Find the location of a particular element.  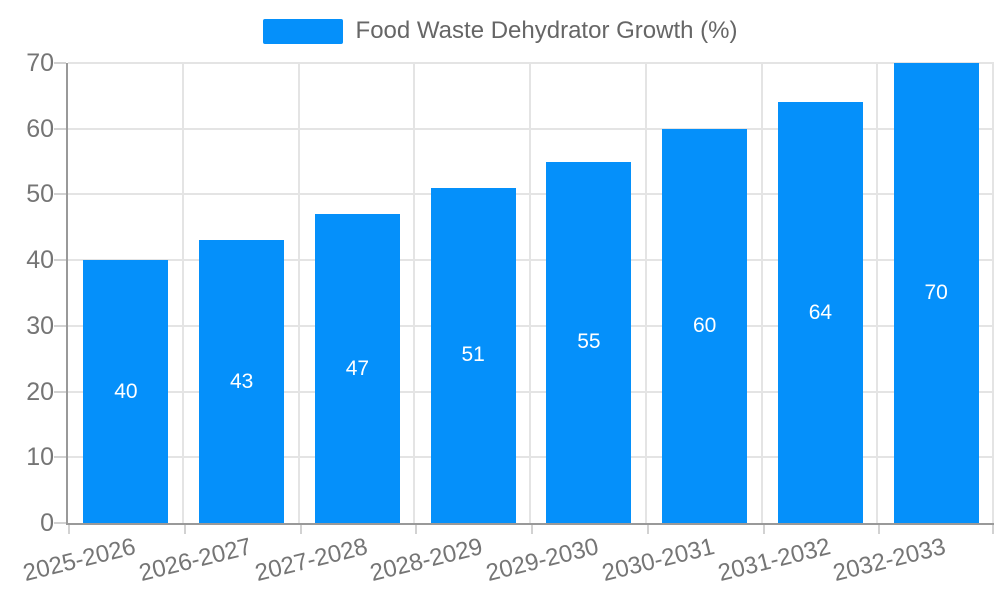

y-axis-line is located at coordinates (67, 294).